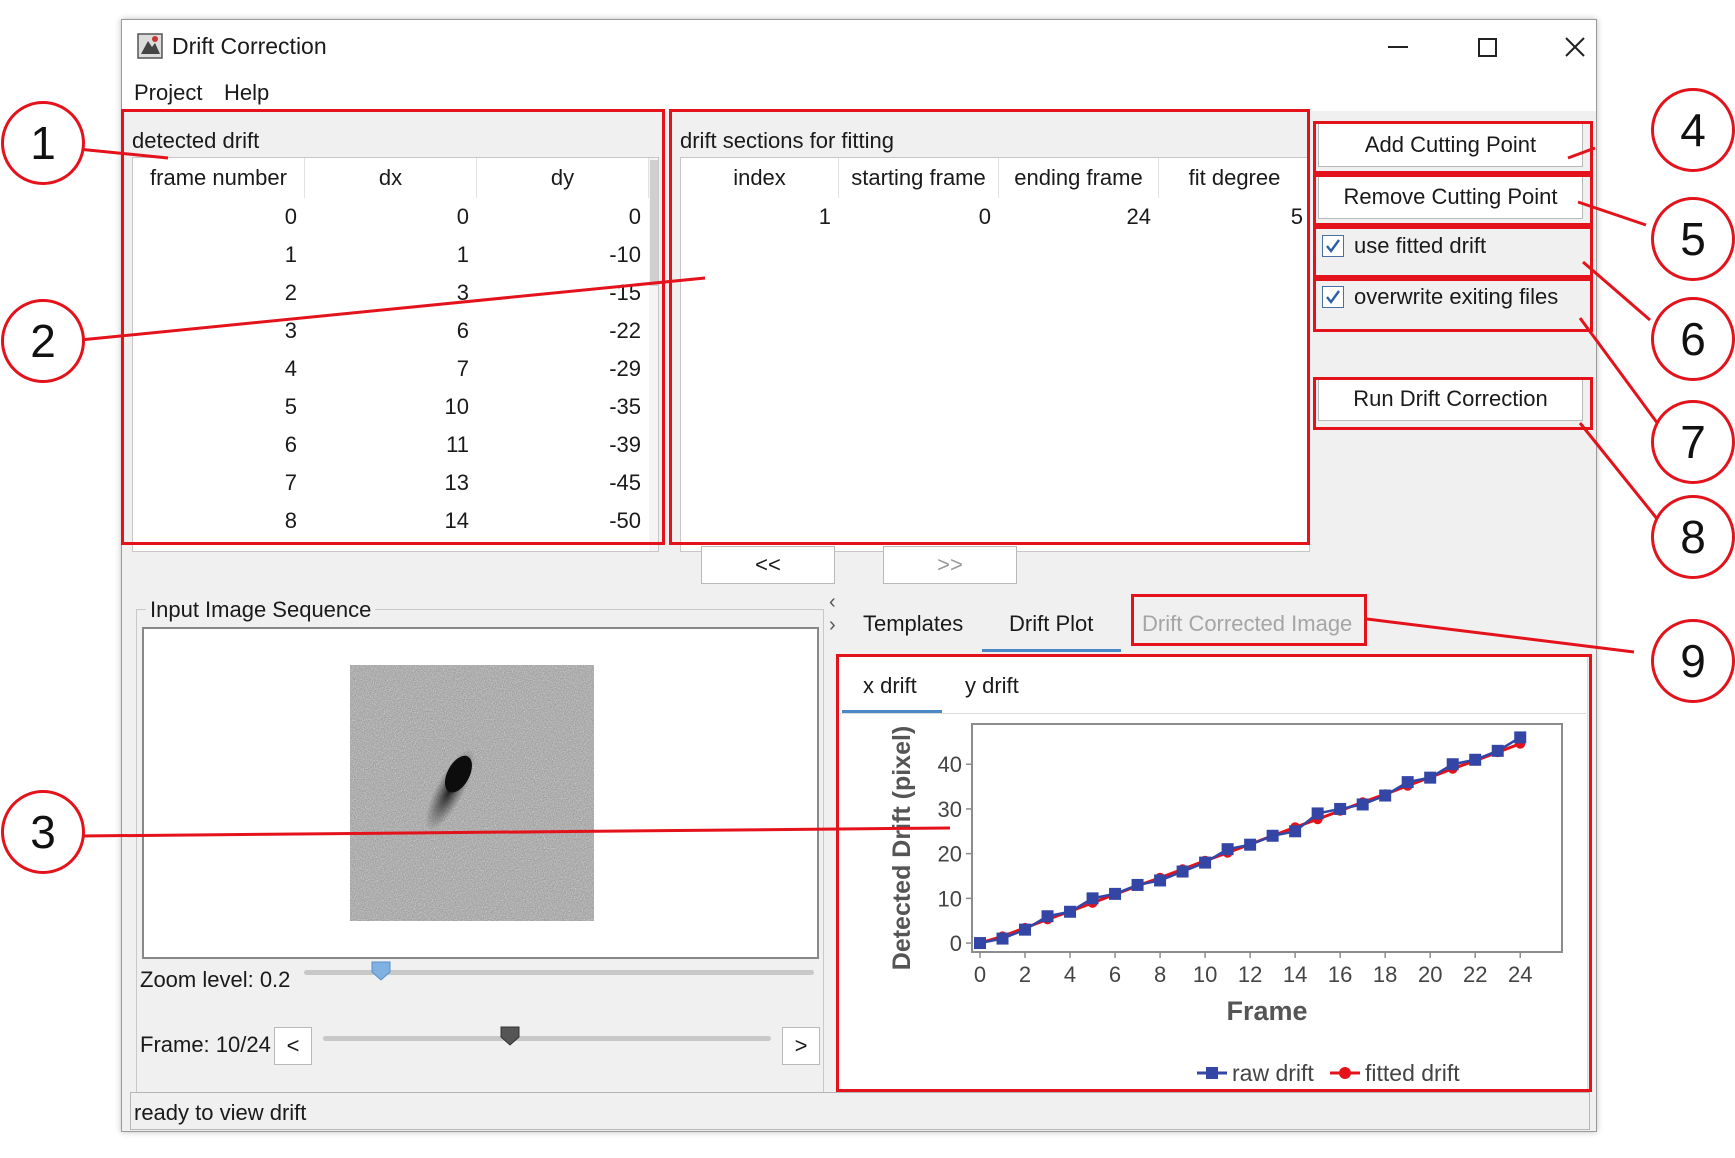 The height and width of the screenshot is (1158, 1735). What do you see at coordinates (547, 1038) in the screenshot?
I see `frame-slider-track` at bounding box center [547, 1038].